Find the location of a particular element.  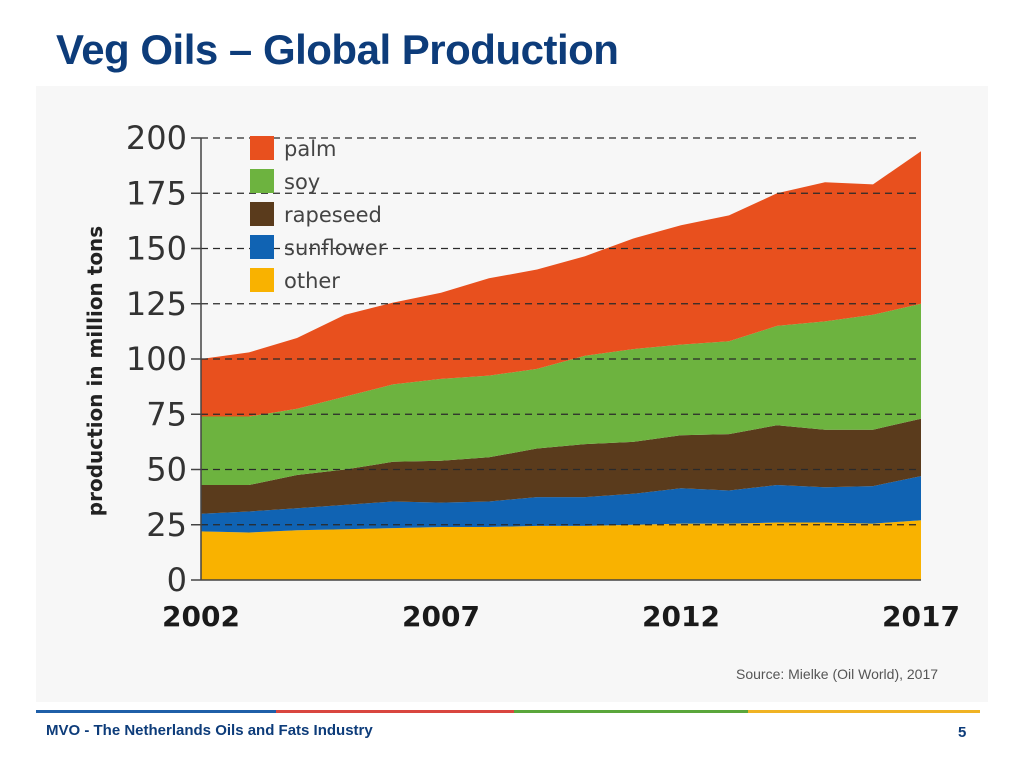

area-rapeseed is located at coordinates (561, 466).